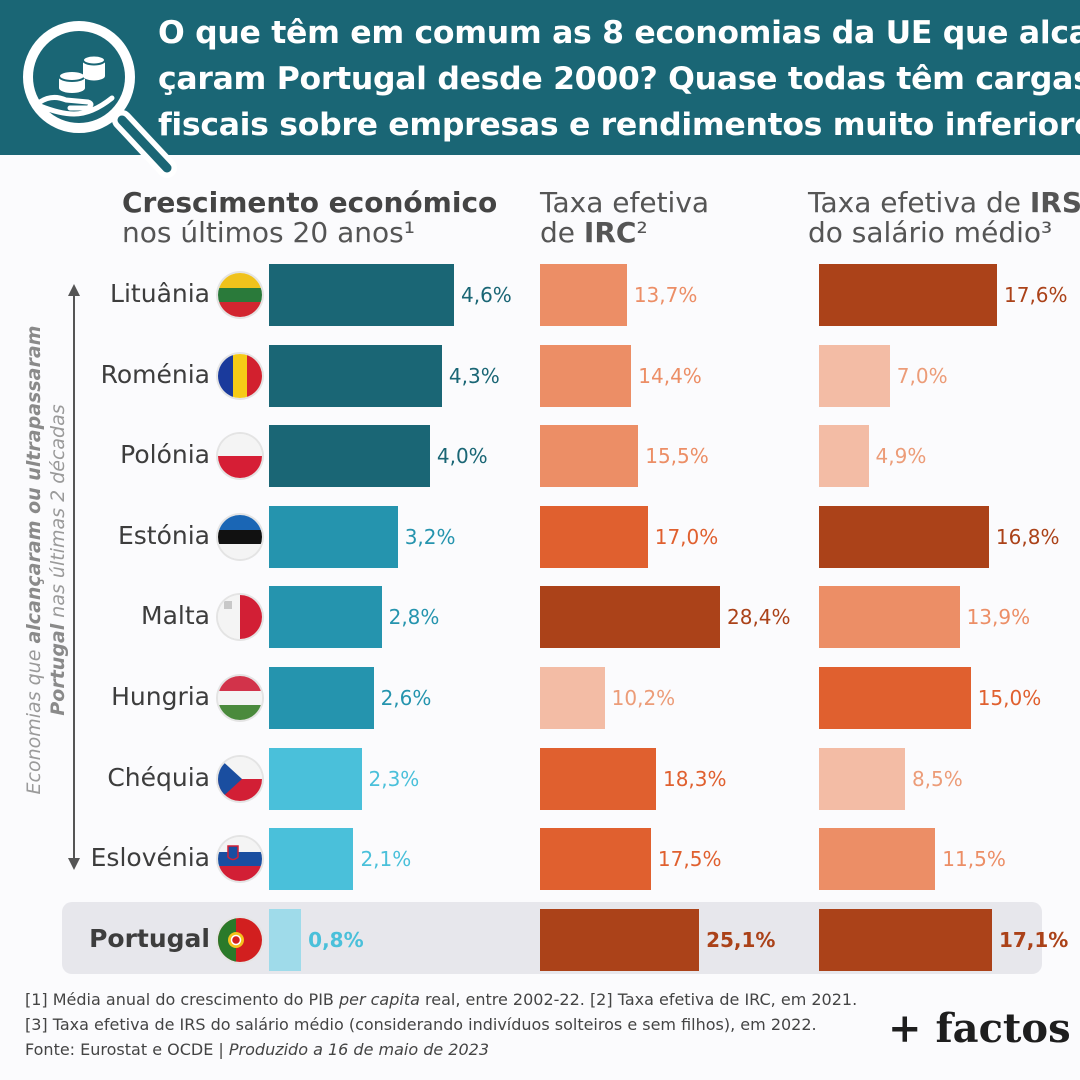 The height and width of the screenshot is (1080, 1080). What do you see at coordinates (979, 1028) in the screenshot?
I see `brand-logo: + factos` at bounding box center [979, 1028].